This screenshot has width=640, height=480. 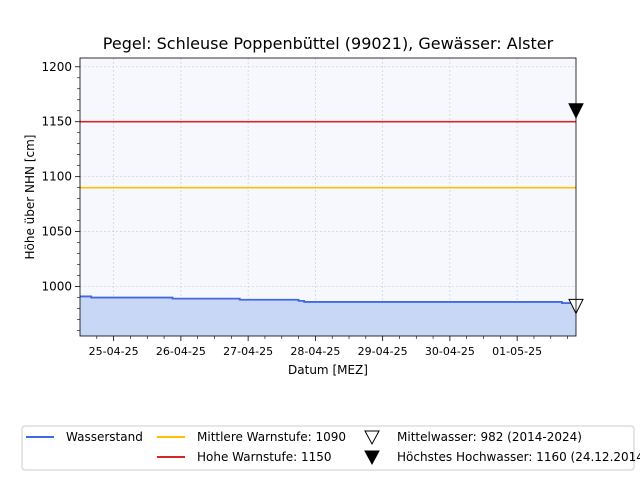 I want to click on y-axis: 1000 1050 1100 1150 1200, so click(x=60, y=195).